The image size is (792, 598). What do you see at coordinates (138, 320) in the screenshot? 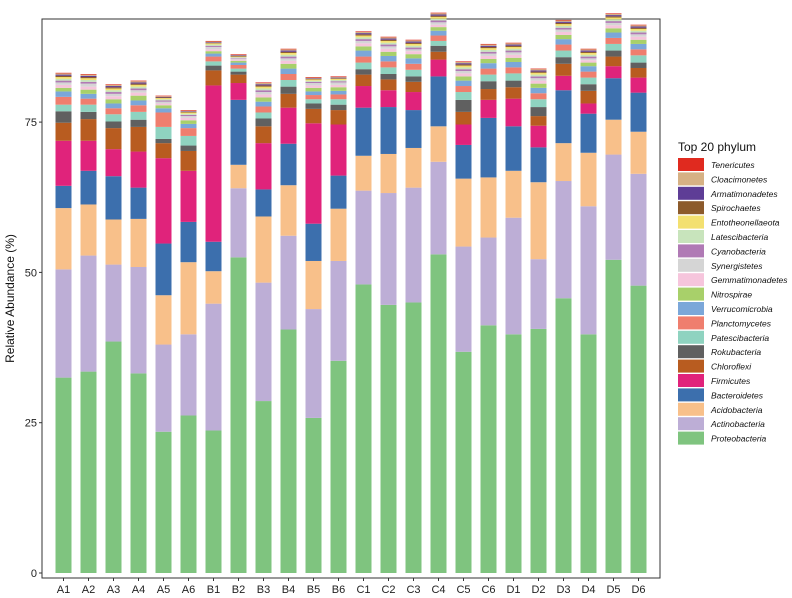
I see `bar-segment-A4-actinobacteria` at bounding box center [138, 320].